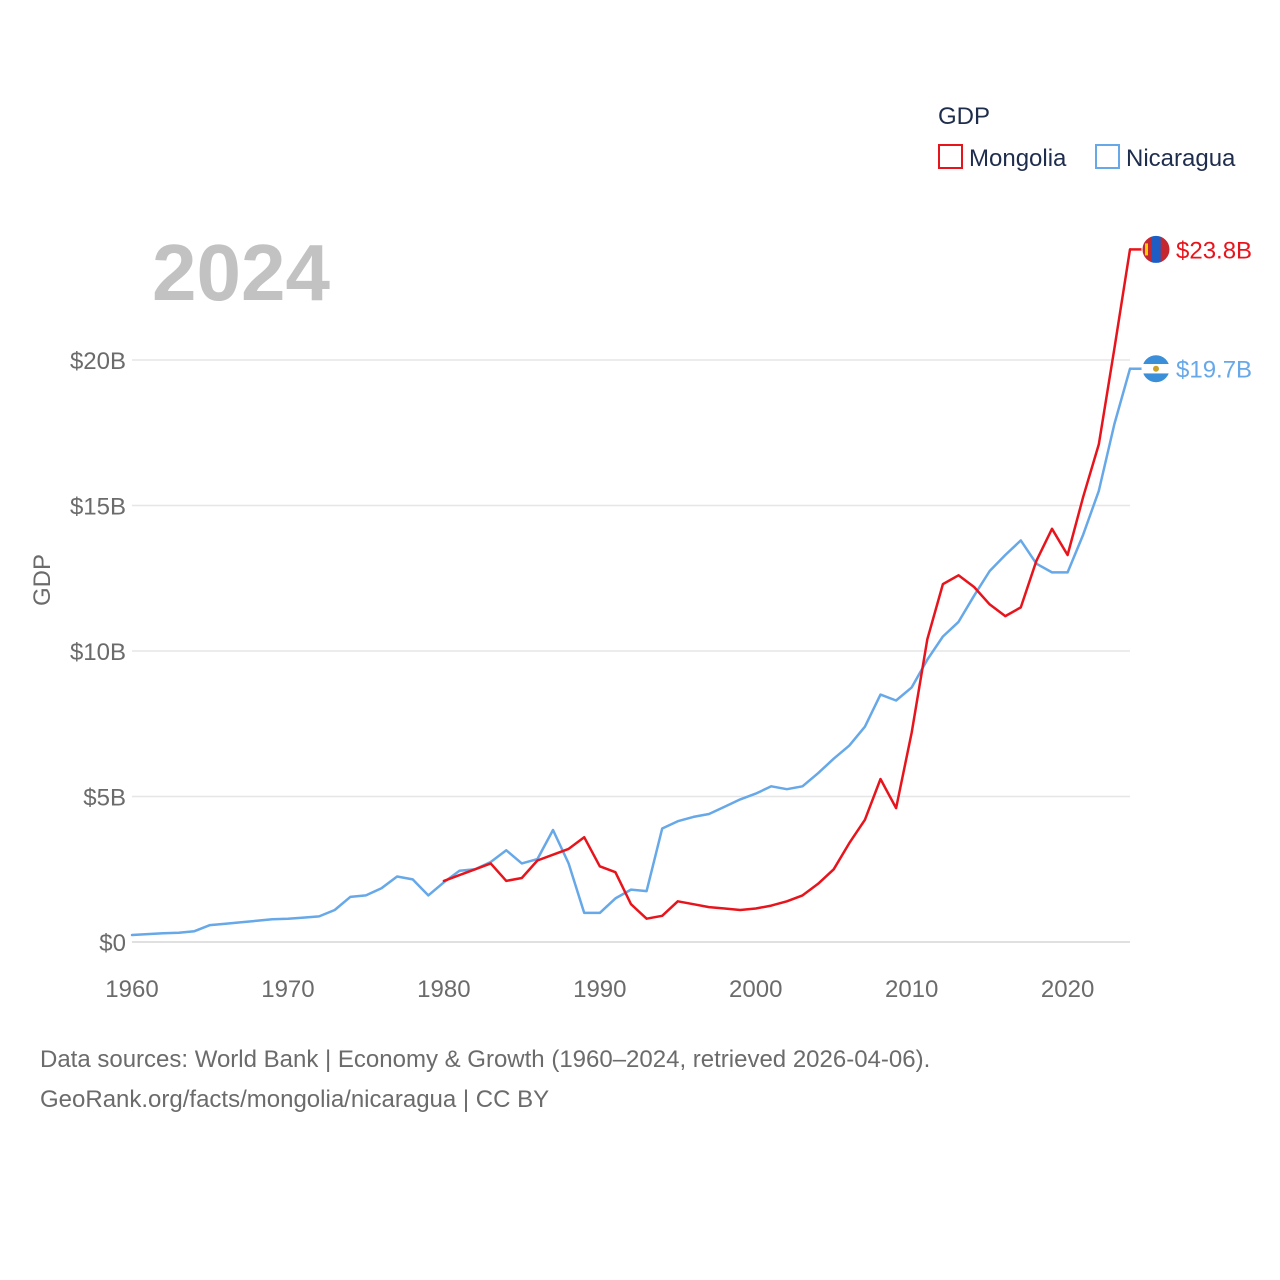 The image size is (1280, 1280). I want to click on y-tick-label: $20B, so click(98, 361).